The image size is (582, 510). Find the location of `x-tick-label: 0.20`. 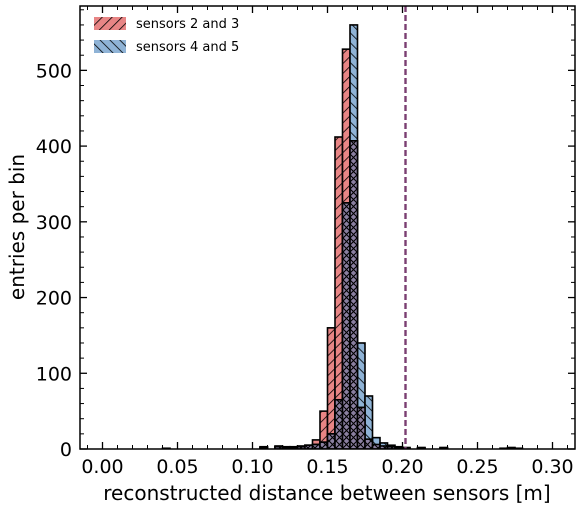

x-tick-label: 0.20 is located at coordinates (402, 467).